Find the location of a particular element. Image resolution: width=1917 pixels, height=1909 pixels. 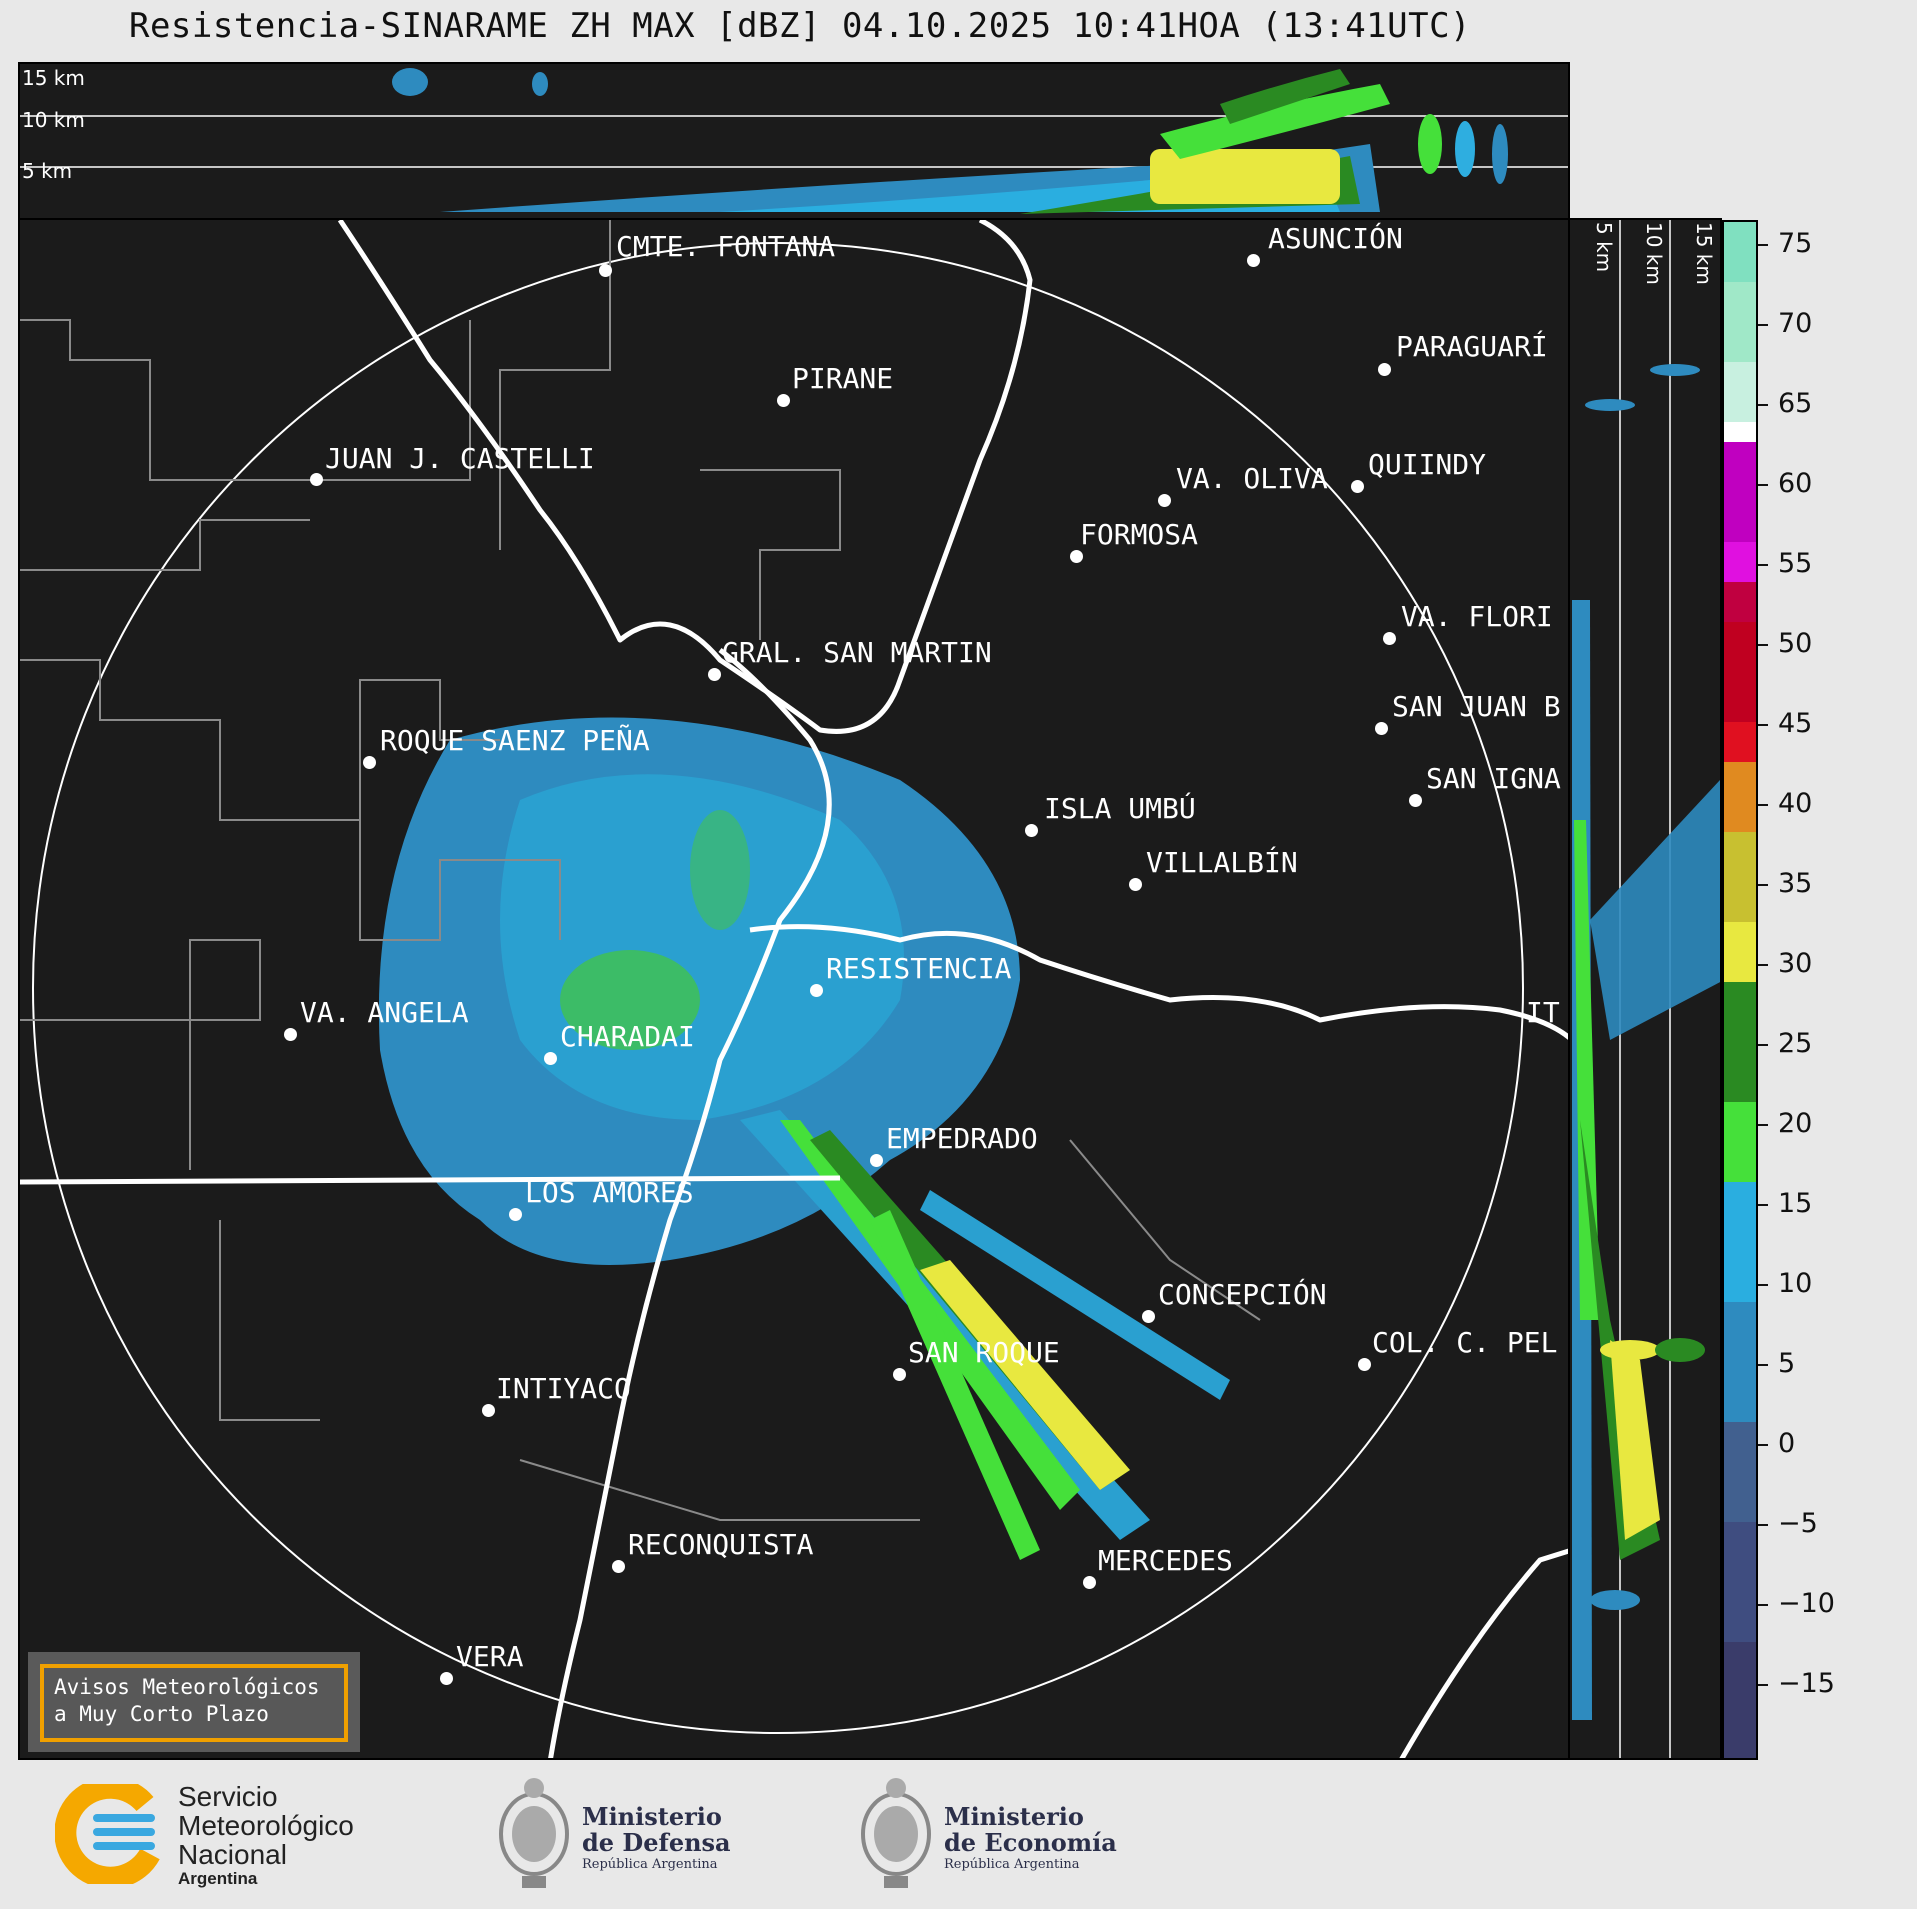

side-cross-section-echoes is located at coordinates (1646, 989).